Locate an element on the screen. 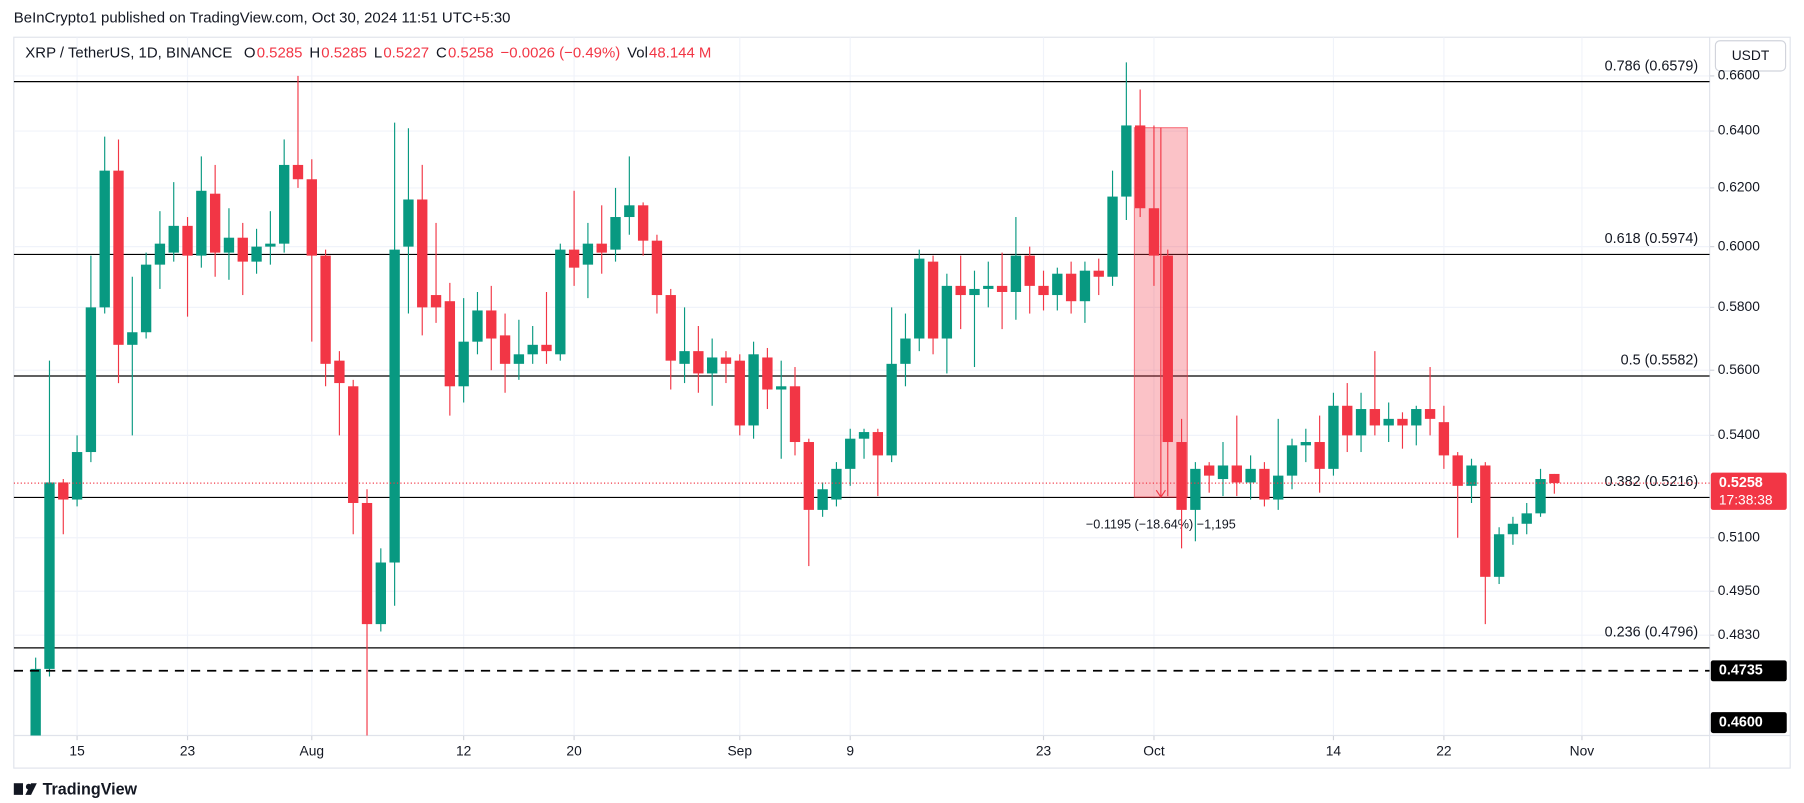 The image size is (1804, 803). fib-label: 0.5 (0.5582) is located at coordinates (1660, 361).